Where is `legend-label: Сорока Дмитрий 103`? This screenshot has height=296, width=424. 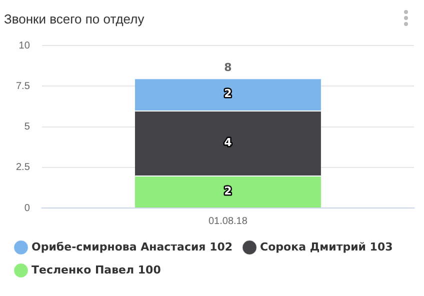
legend-label: Сорока Дмитрий 103 is located at coordinates (326, 247).